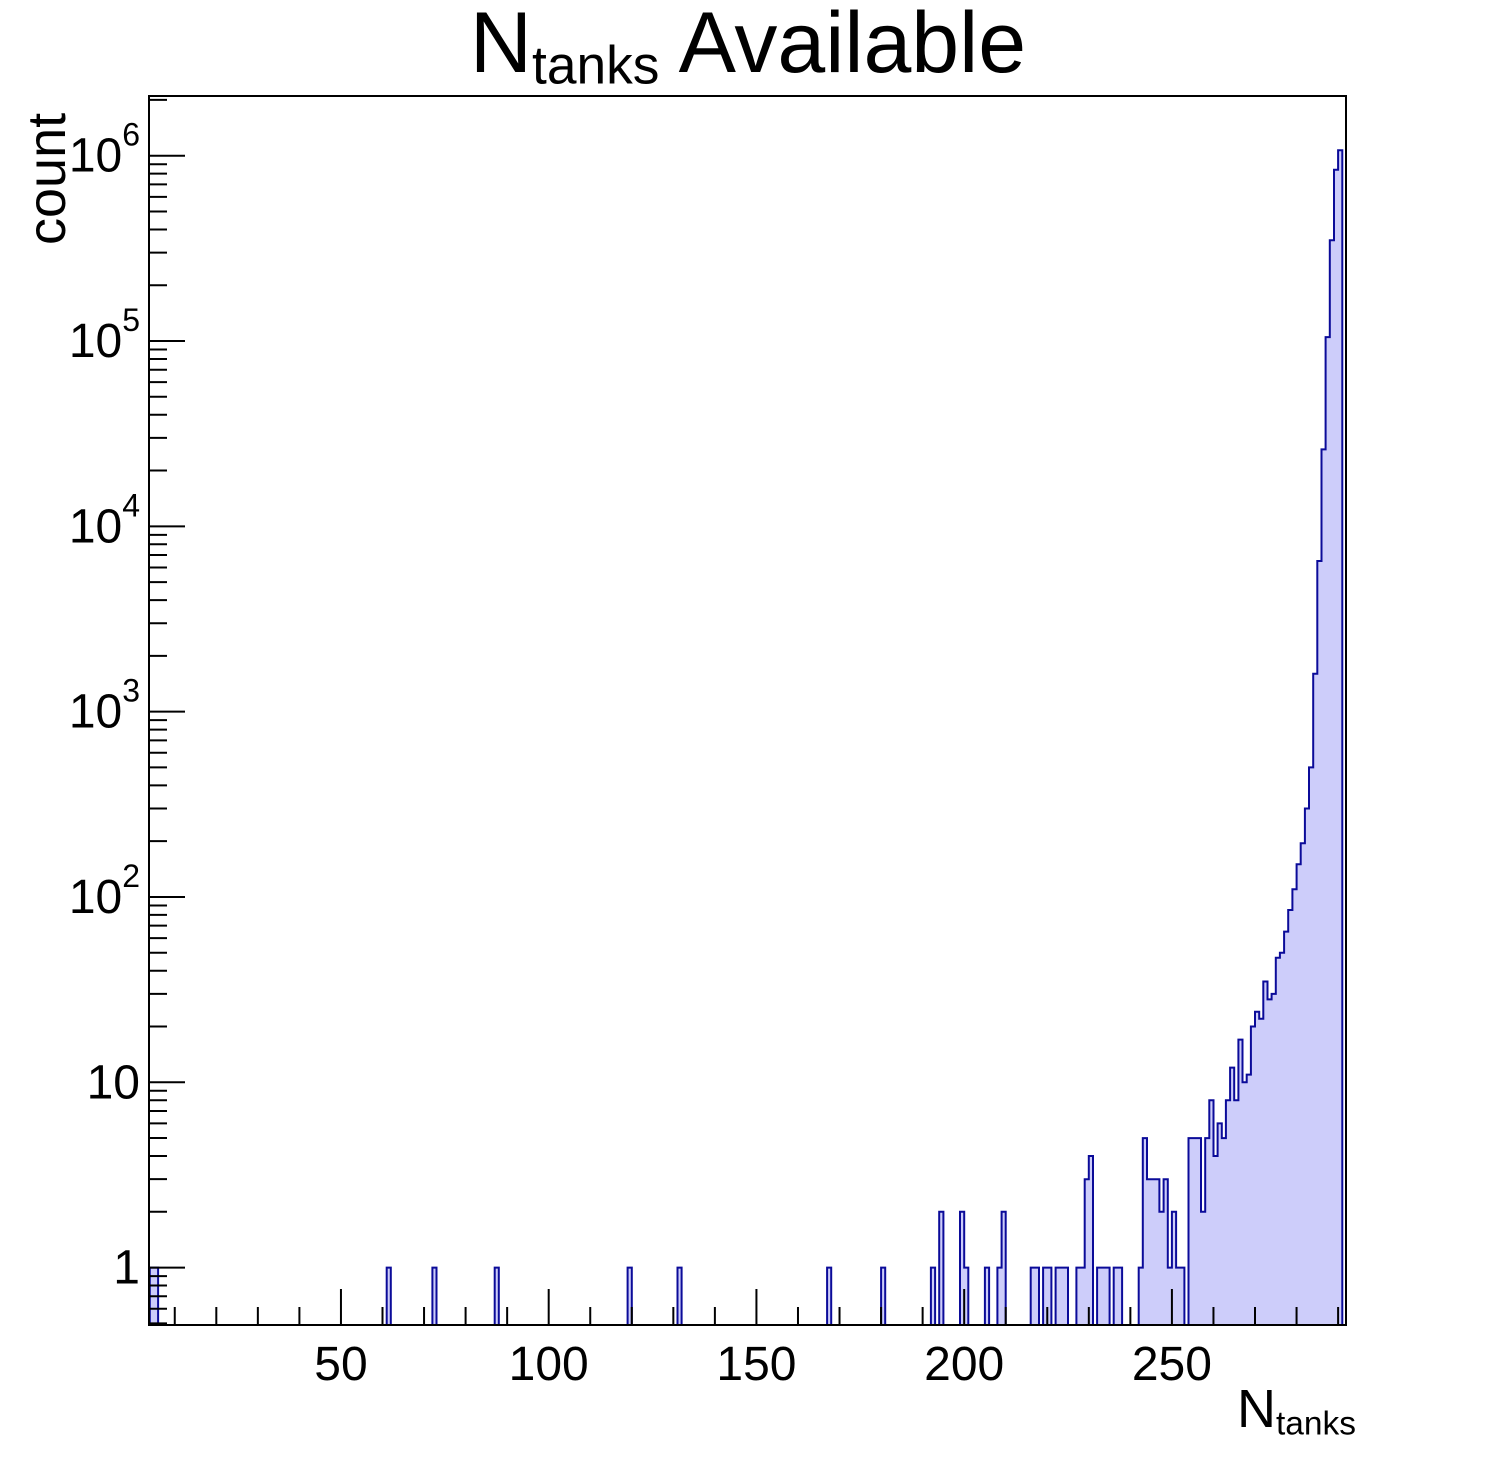 The width and height of the screenshot is (1496, 1472). I want to click on chart-title: Ntanks Available, so click(748, 48).